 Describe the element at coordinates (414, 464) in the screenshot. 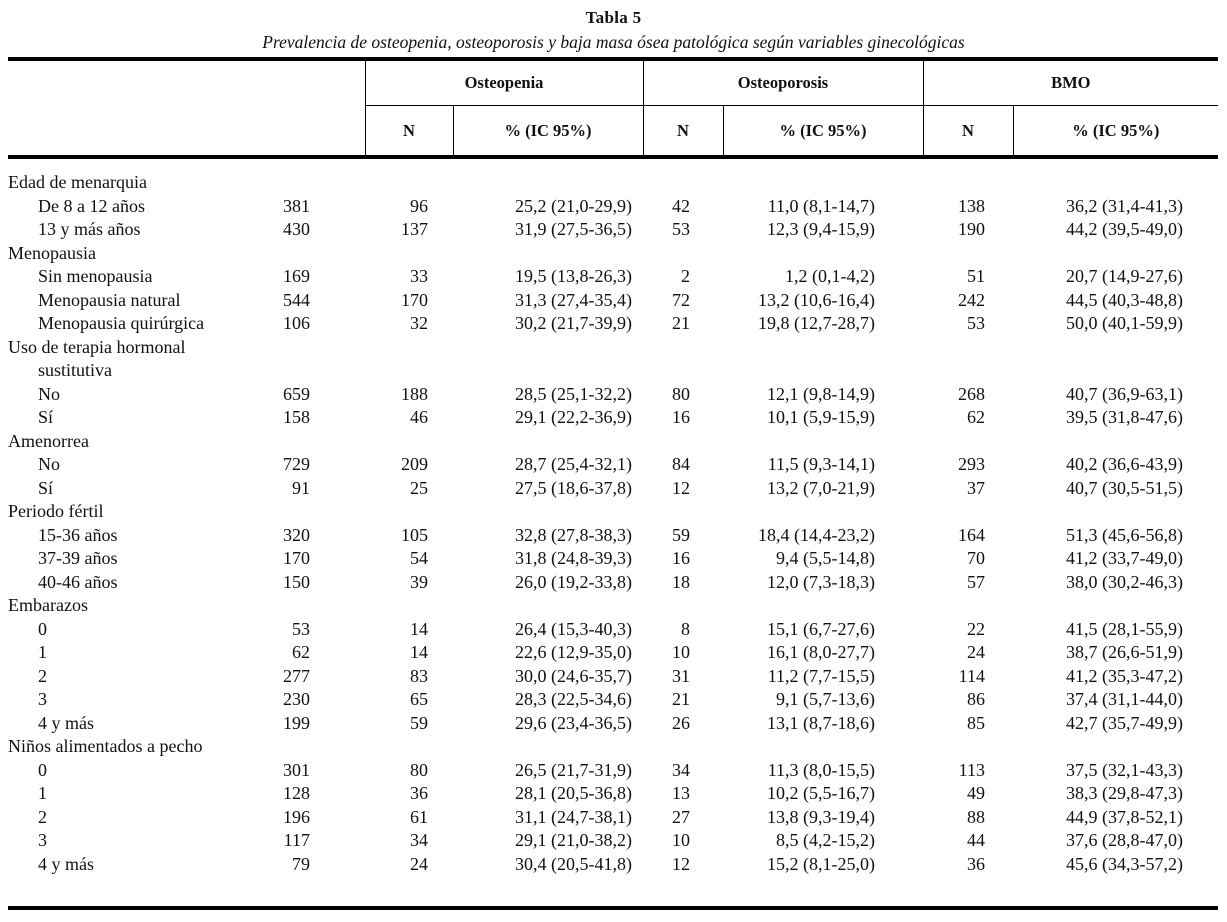

I see `cell-osteopenia-n: 209` at that location.